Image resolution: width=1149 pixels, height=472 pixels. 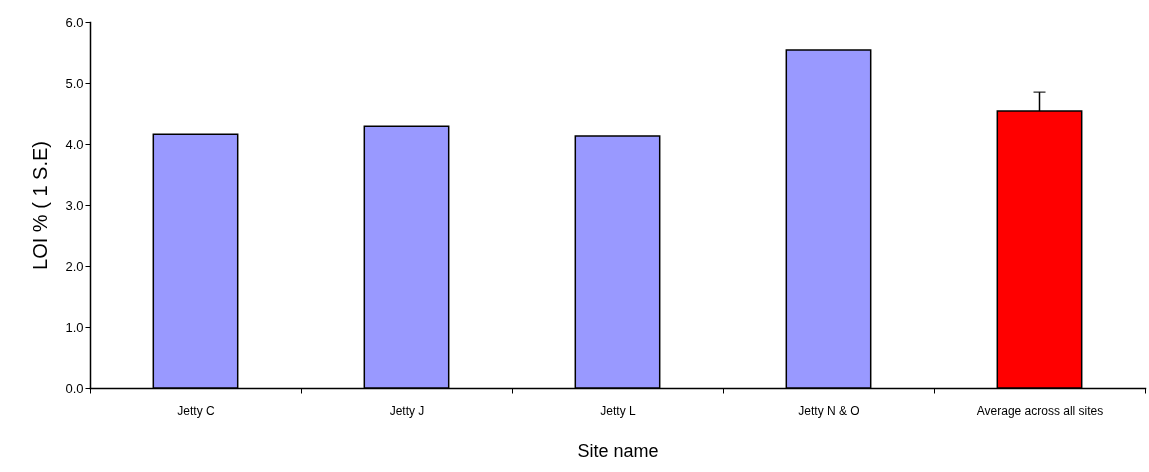 I want to click on x-tick-label: Jetty L, so click(x=618, y=410).